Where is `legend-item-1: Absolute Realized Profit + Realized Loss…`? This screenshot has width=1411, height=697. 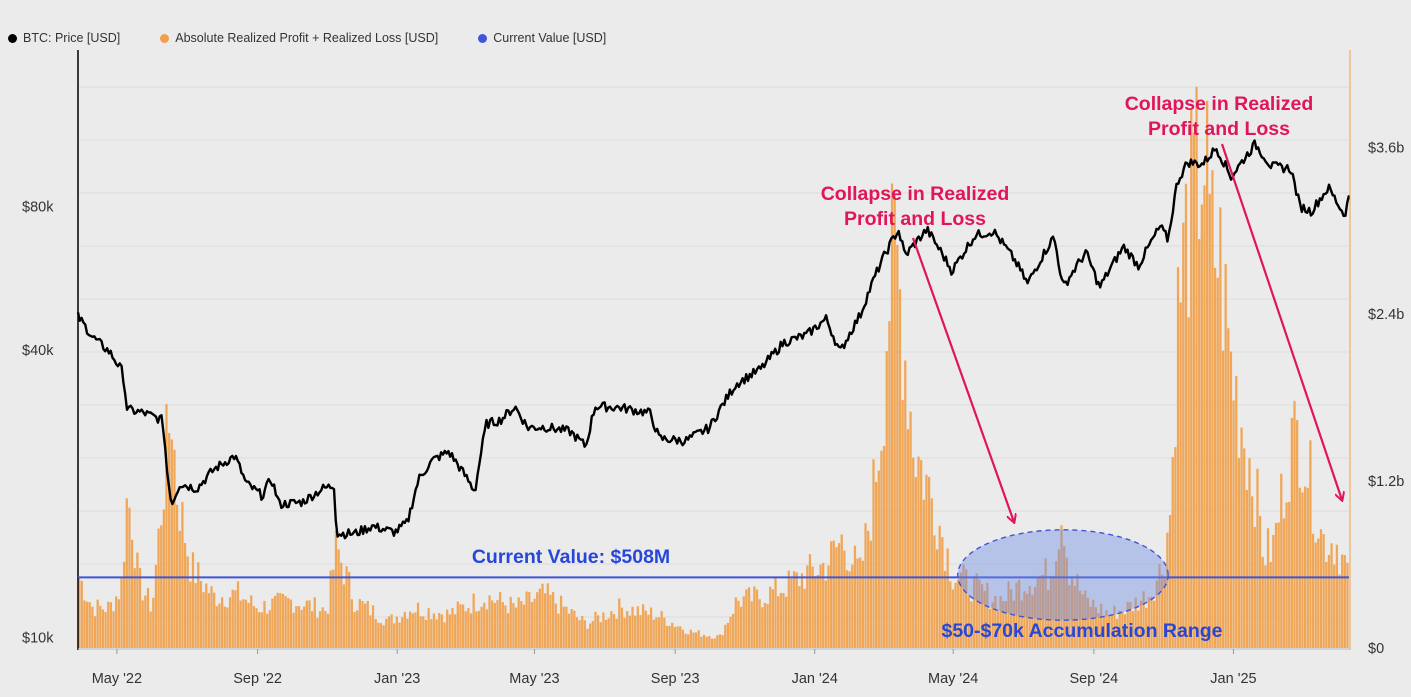
legend-item-1: Absolute Realized Profit + Realized Loss… is located at coordinates (299, 38).